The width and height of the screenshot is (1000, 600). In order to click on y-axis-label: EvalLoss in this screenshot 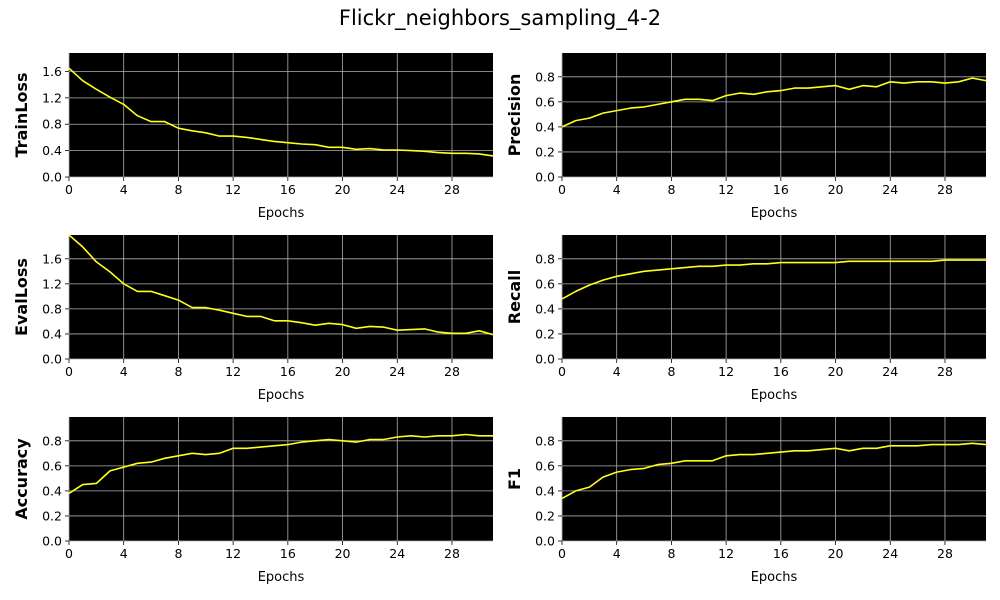, I will do `click(21, 297)`.